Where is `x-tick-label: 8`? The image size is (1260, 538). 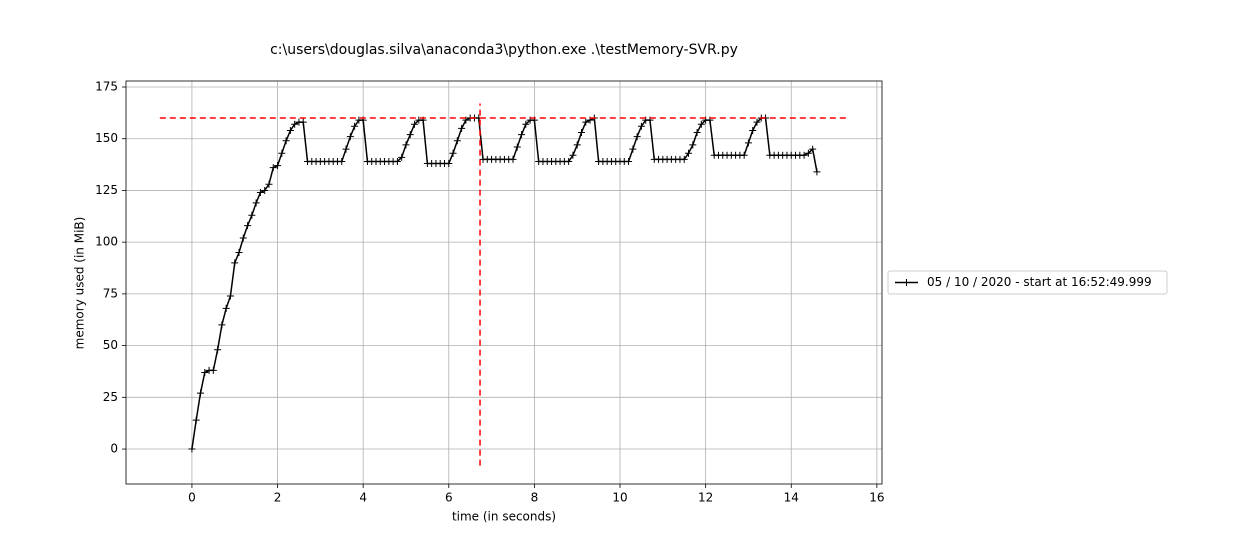 x-tick-label: 8 is located at coordinates (535, 498).